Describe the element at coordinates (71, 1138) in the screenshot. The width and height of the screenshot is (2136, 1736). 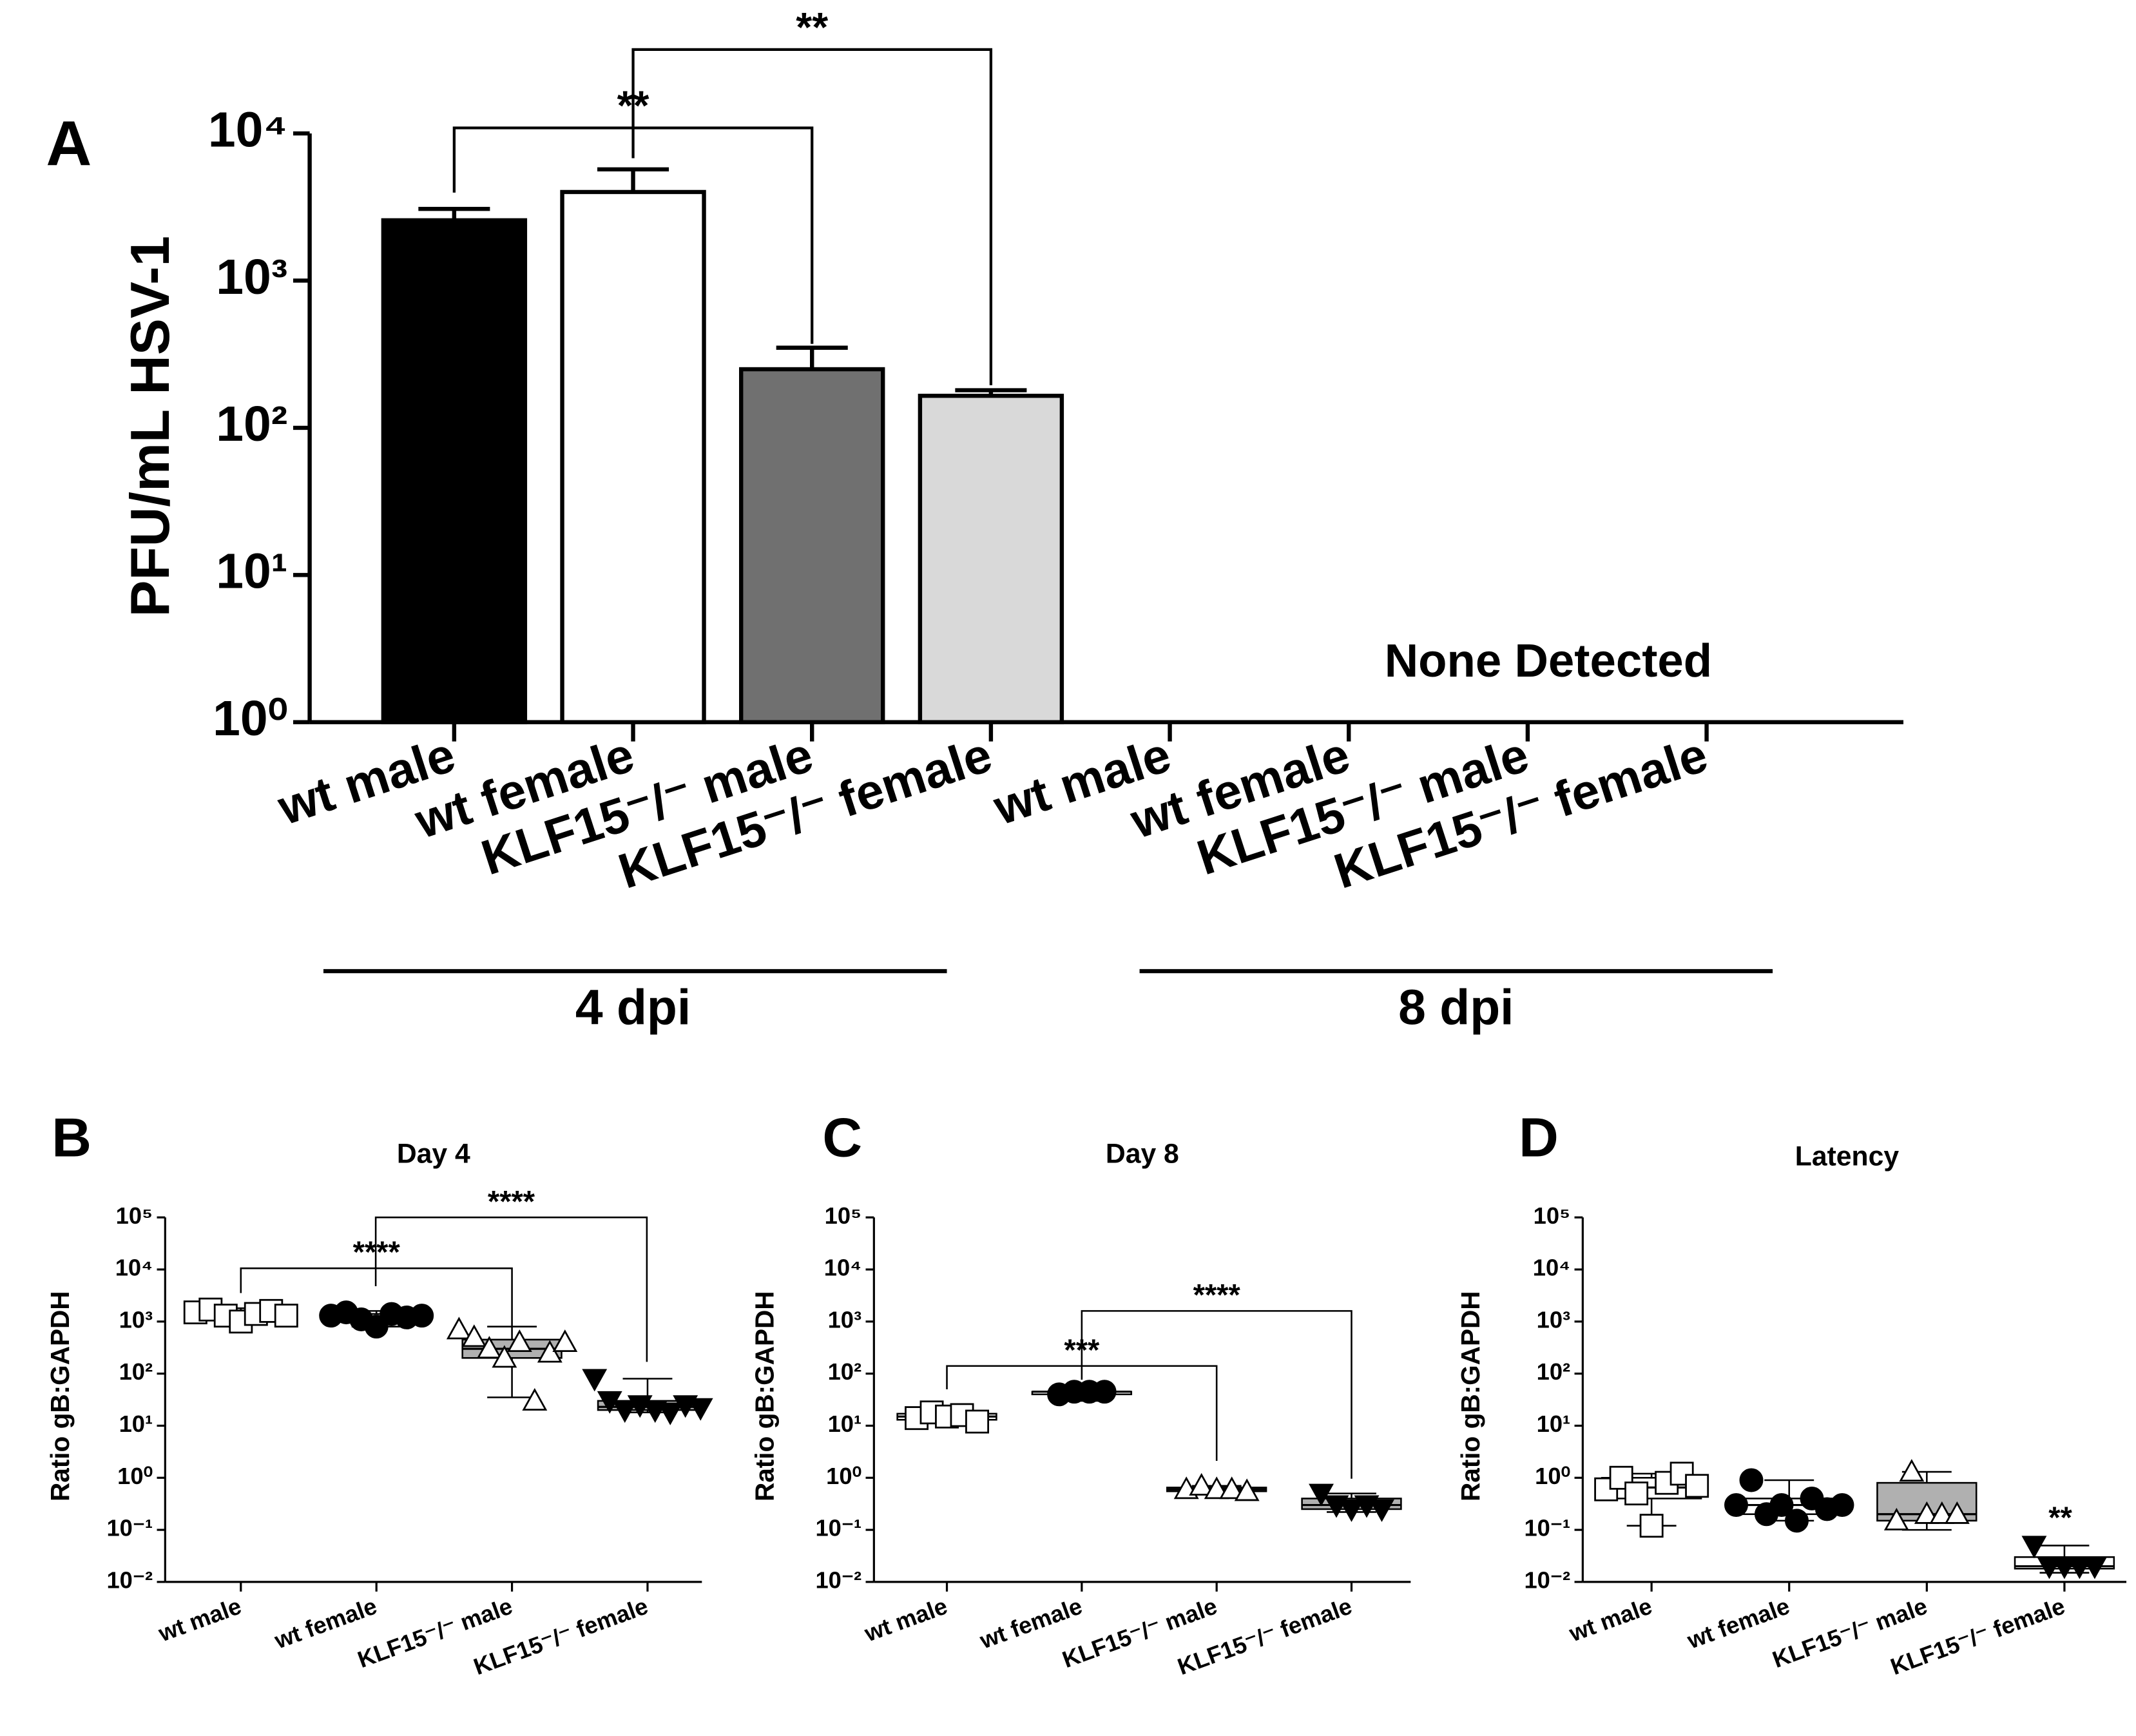
I see `panel-letter: B` at that location.